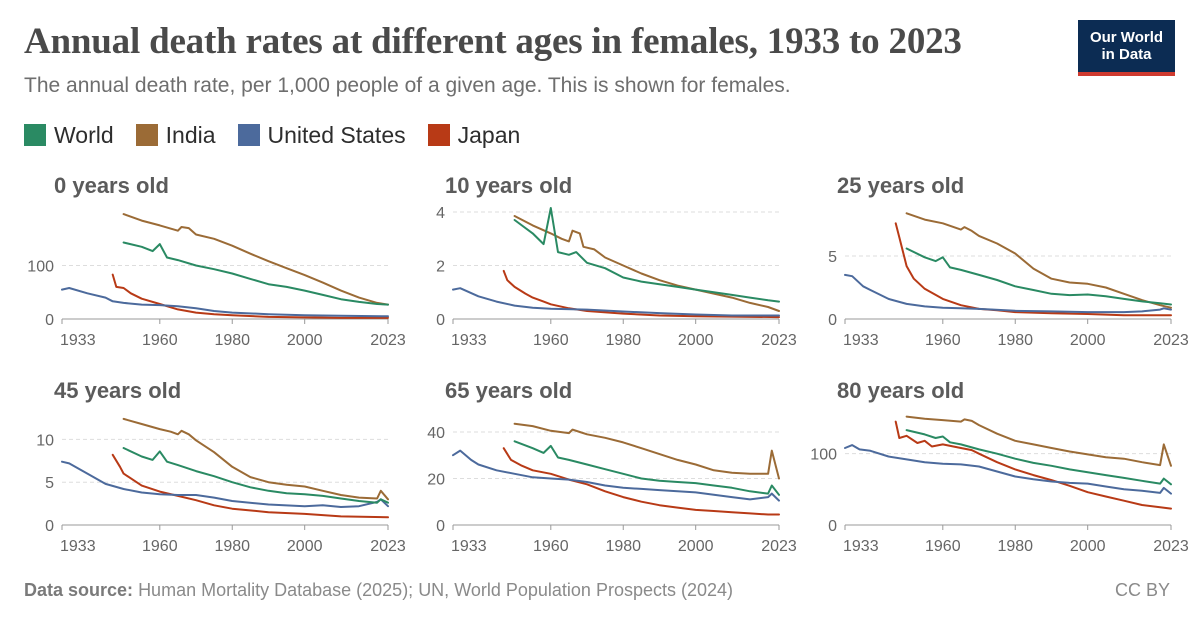  I want to click on logo-line-1: Our World, so click(1126, 37).